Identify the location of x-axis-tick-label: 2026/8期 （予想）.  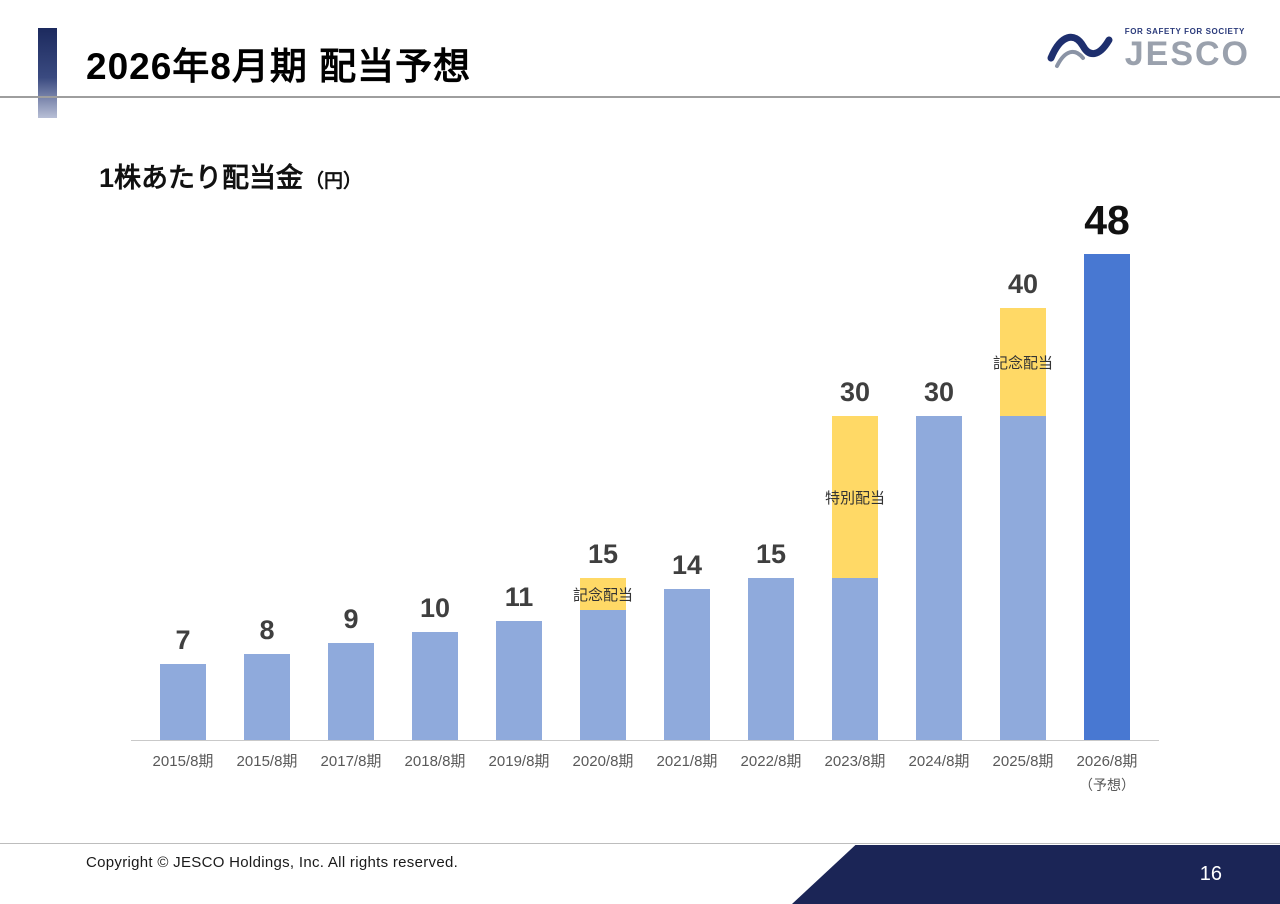
(1107, 773).